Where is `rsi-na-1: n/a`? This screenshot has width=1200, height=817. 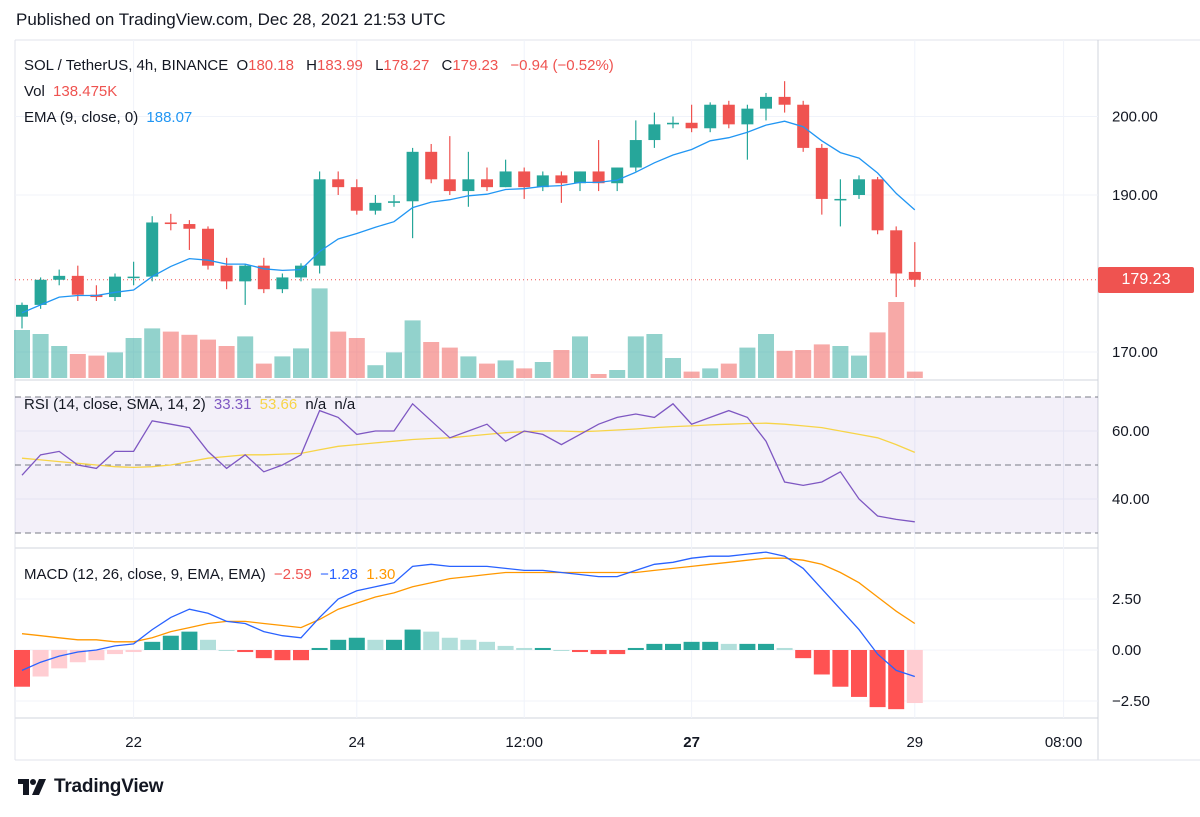
rsi-na-1: n/a is located at coordinates (316, 404).